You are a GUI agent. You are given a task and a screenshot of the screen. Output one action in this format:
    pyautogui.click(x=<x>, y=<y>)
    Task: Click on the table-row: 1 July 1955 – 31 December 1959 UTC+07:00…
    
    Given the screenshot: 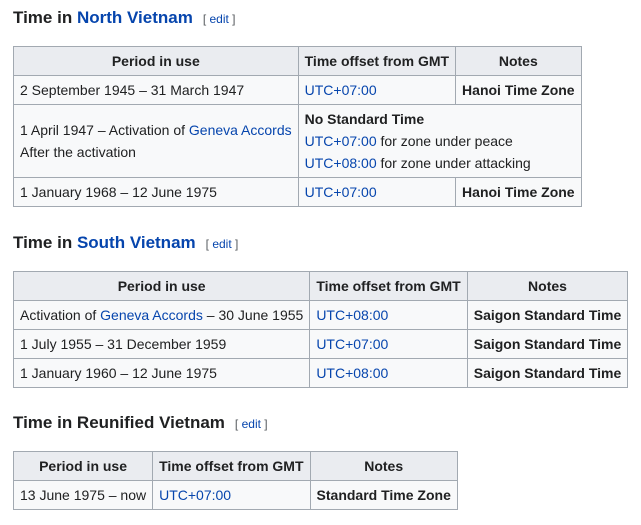 What is the action you would take?
    pyautogui.click(x=320, y=344)
    